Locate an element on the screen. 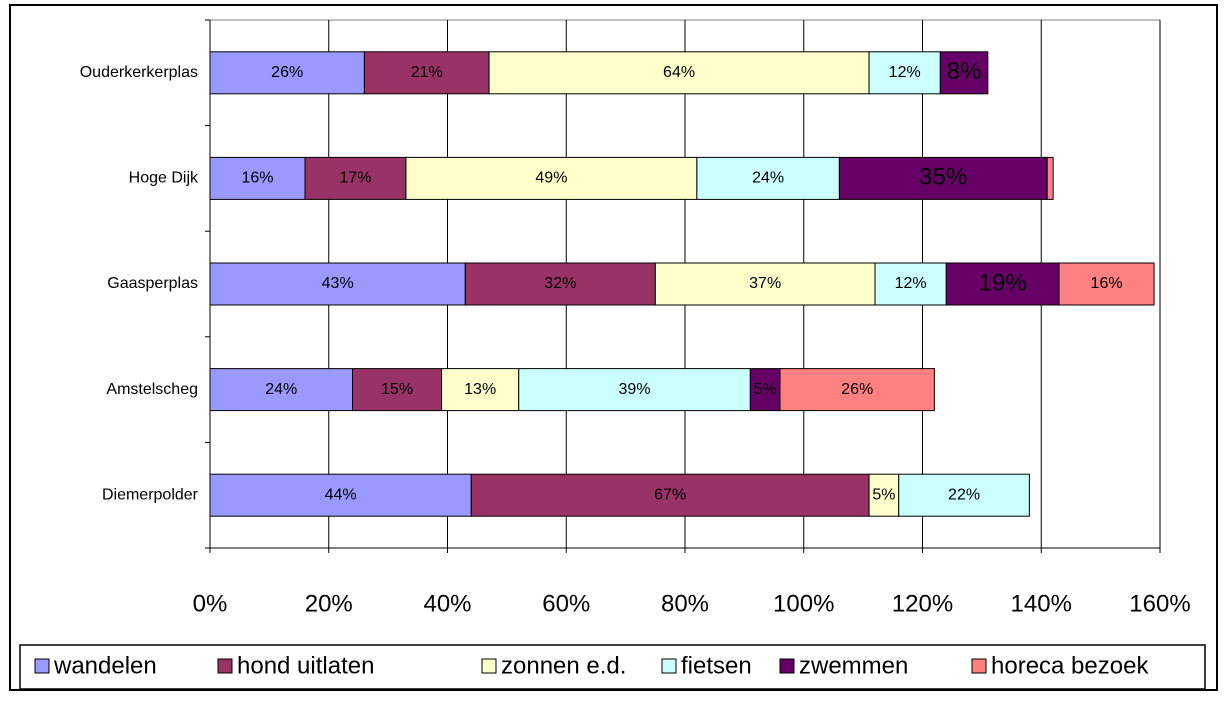  y-tick-label: Amstelscheg is located at coordinates (152, 389).